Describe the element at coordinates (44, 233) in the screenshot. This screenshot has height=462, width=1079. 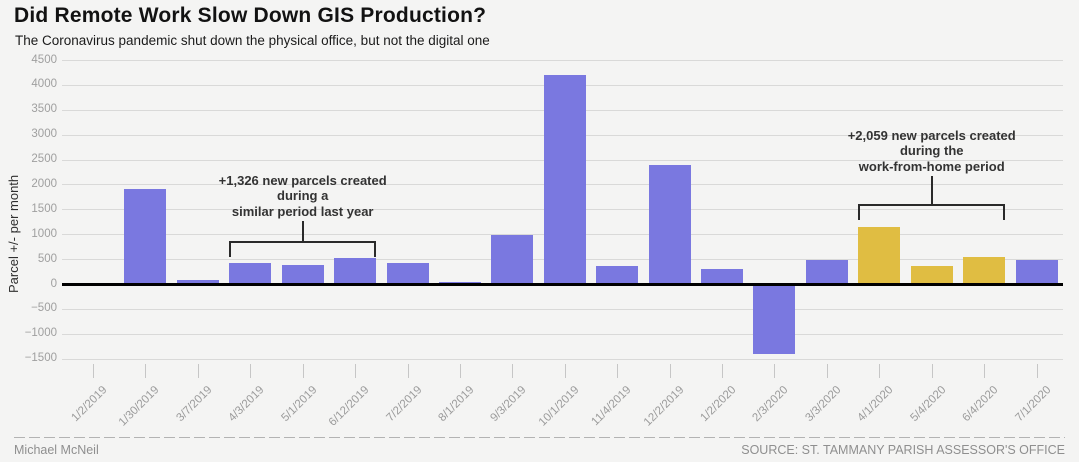
I see `y-tick-label: 1000` at that location.